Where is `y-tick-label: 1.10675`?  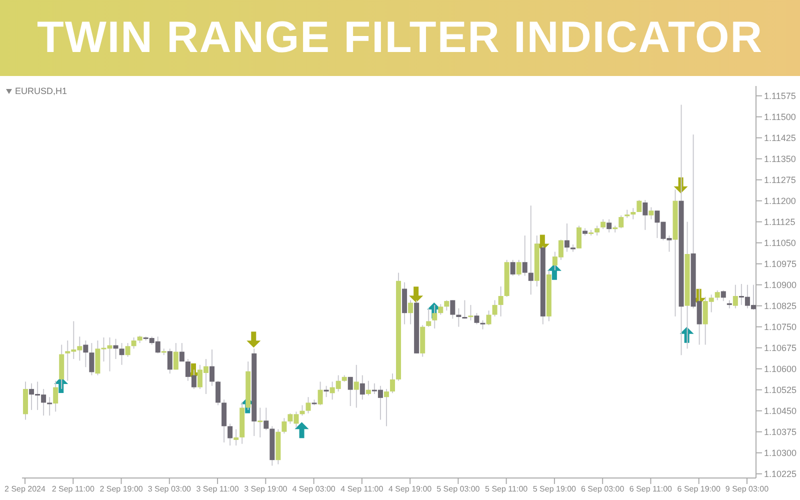
y-tick-label: 1.10675 is located at coordinates (780, 347).